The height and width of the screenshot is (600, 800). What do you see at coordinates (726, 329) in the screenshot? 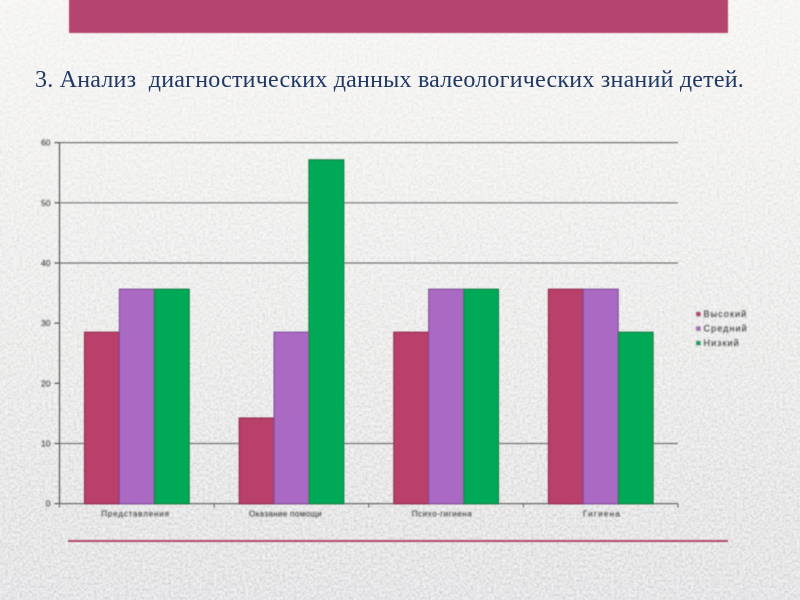
I see `svg-text: Средний` at bounding box center [726, 329].